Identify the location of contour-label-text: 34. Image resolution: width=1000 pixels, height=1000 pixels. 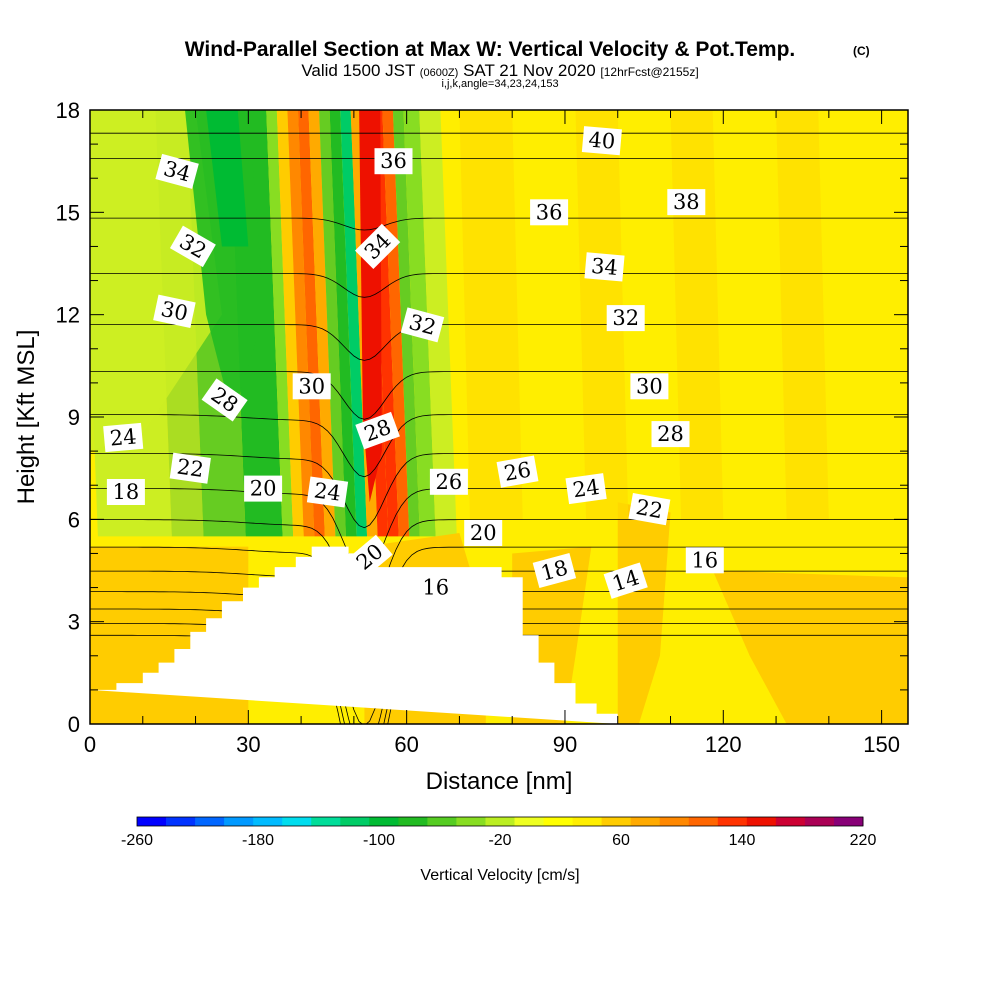
(604, 267).